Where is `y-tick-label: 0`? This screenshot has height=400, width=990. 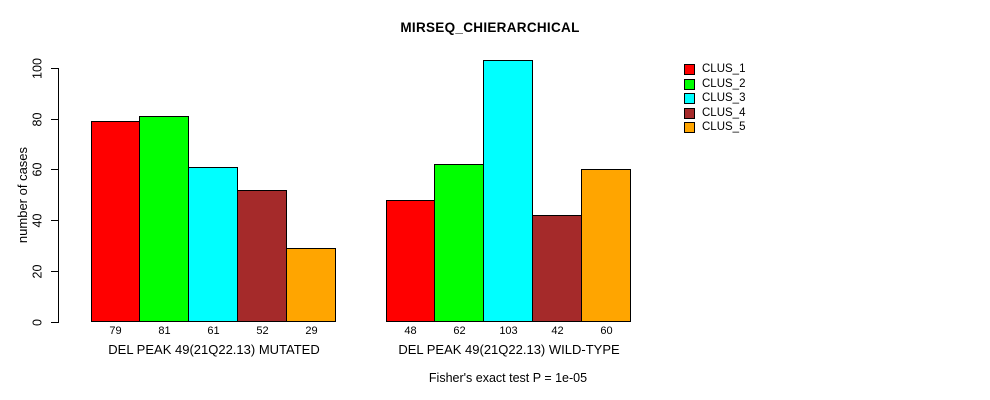 y-tick-label: 0 is located at coordinates (37, 322).